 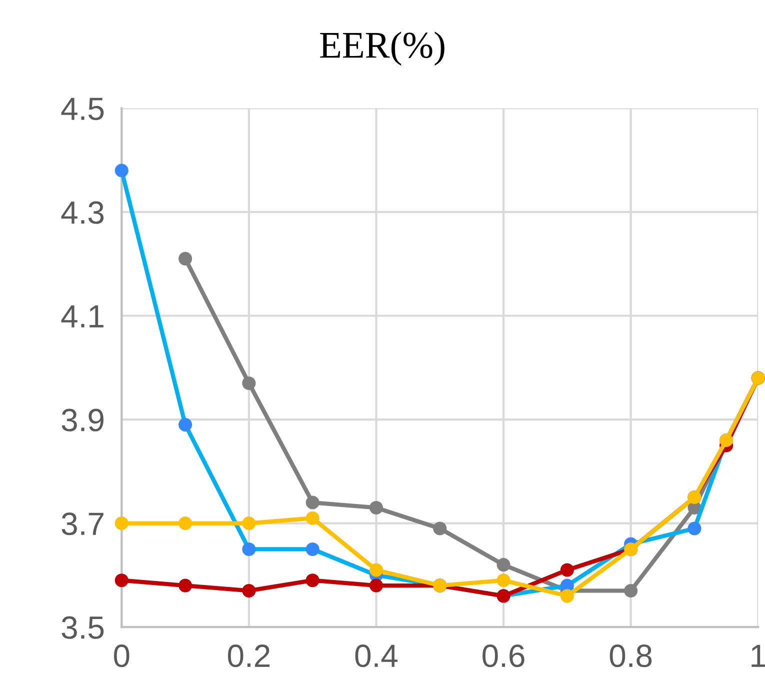 What do you see at coordinates (503, 656) in the screenshot?
I see `x-tick-label: 0.6` at bounding box center [503, 656].